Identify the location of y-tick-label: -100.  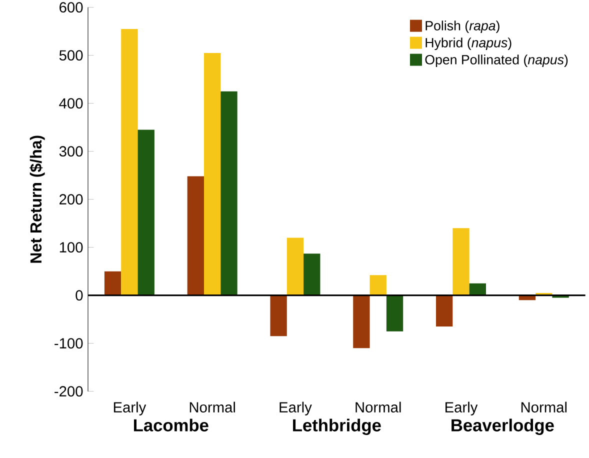
(68, 343).